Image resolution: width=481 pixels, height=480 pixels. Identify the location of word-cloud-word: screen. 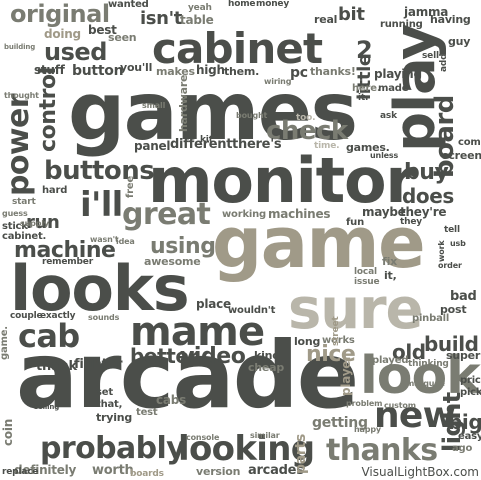
(461, 155).